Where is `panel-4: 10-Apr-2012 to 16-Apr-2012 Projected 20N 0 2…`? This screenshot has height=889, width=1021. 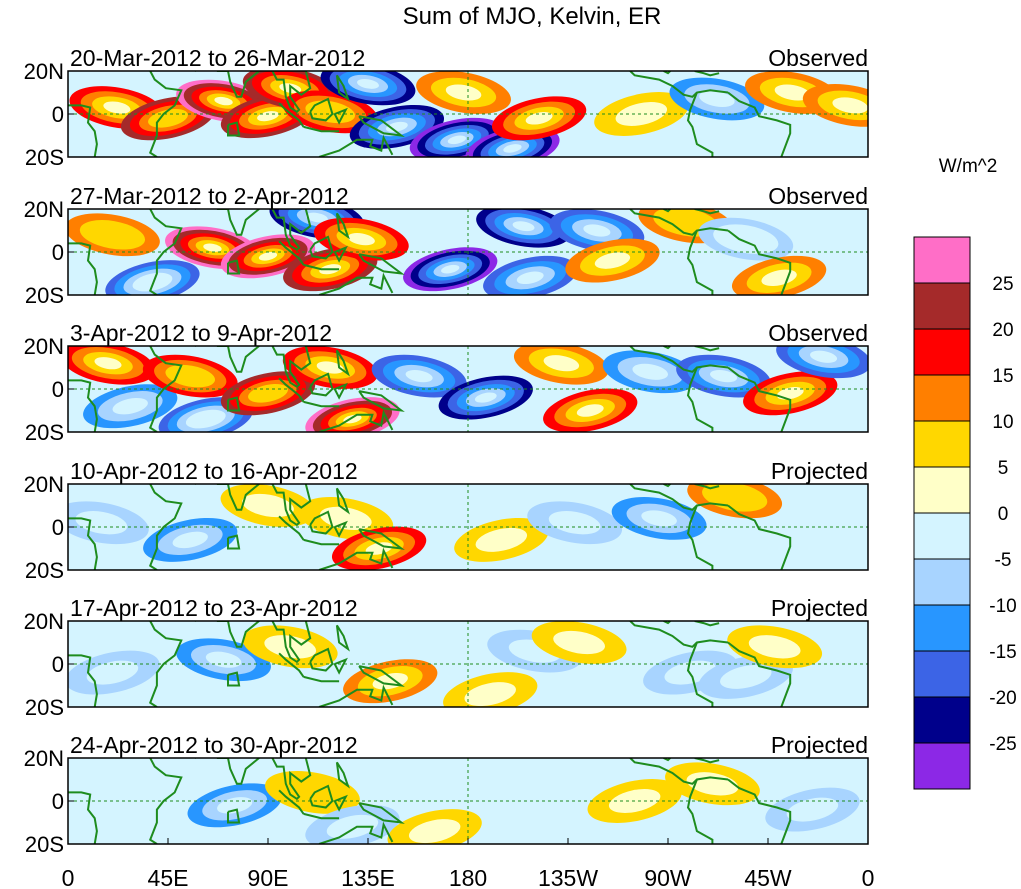 panel-4: 10-Apr-2012 to 16-Apr-2012 Projected 20N 0 2… is located at coordinates (446, 520).